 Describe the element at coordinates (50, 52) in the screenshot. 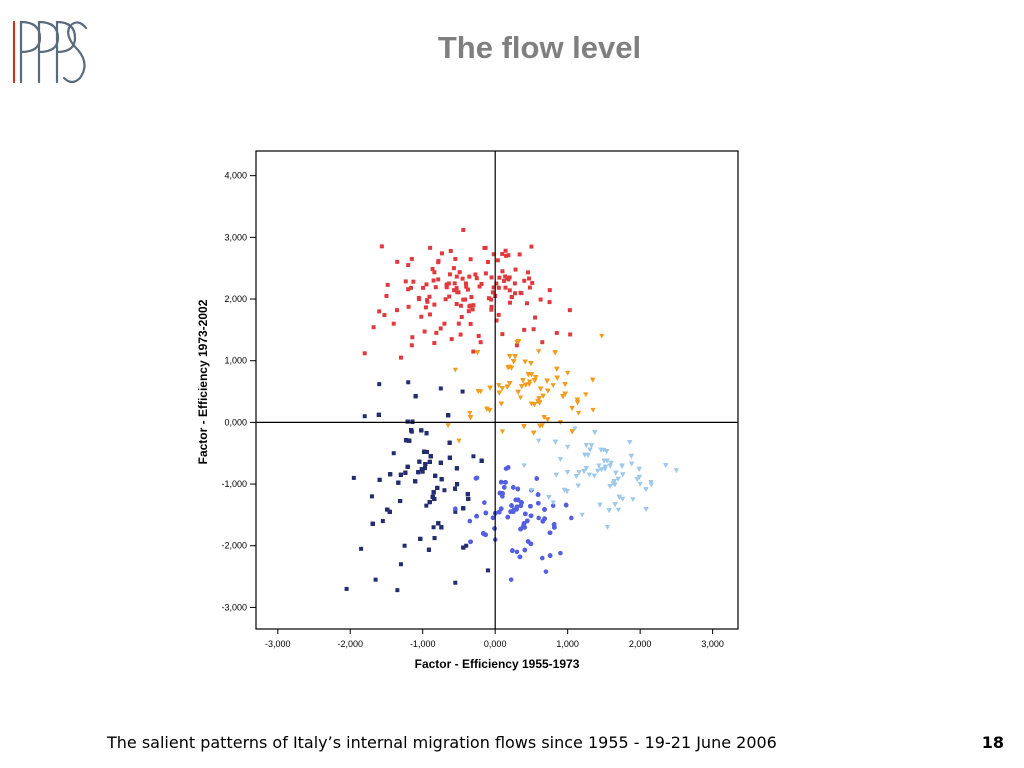

I see `rpps-logo` at that location.